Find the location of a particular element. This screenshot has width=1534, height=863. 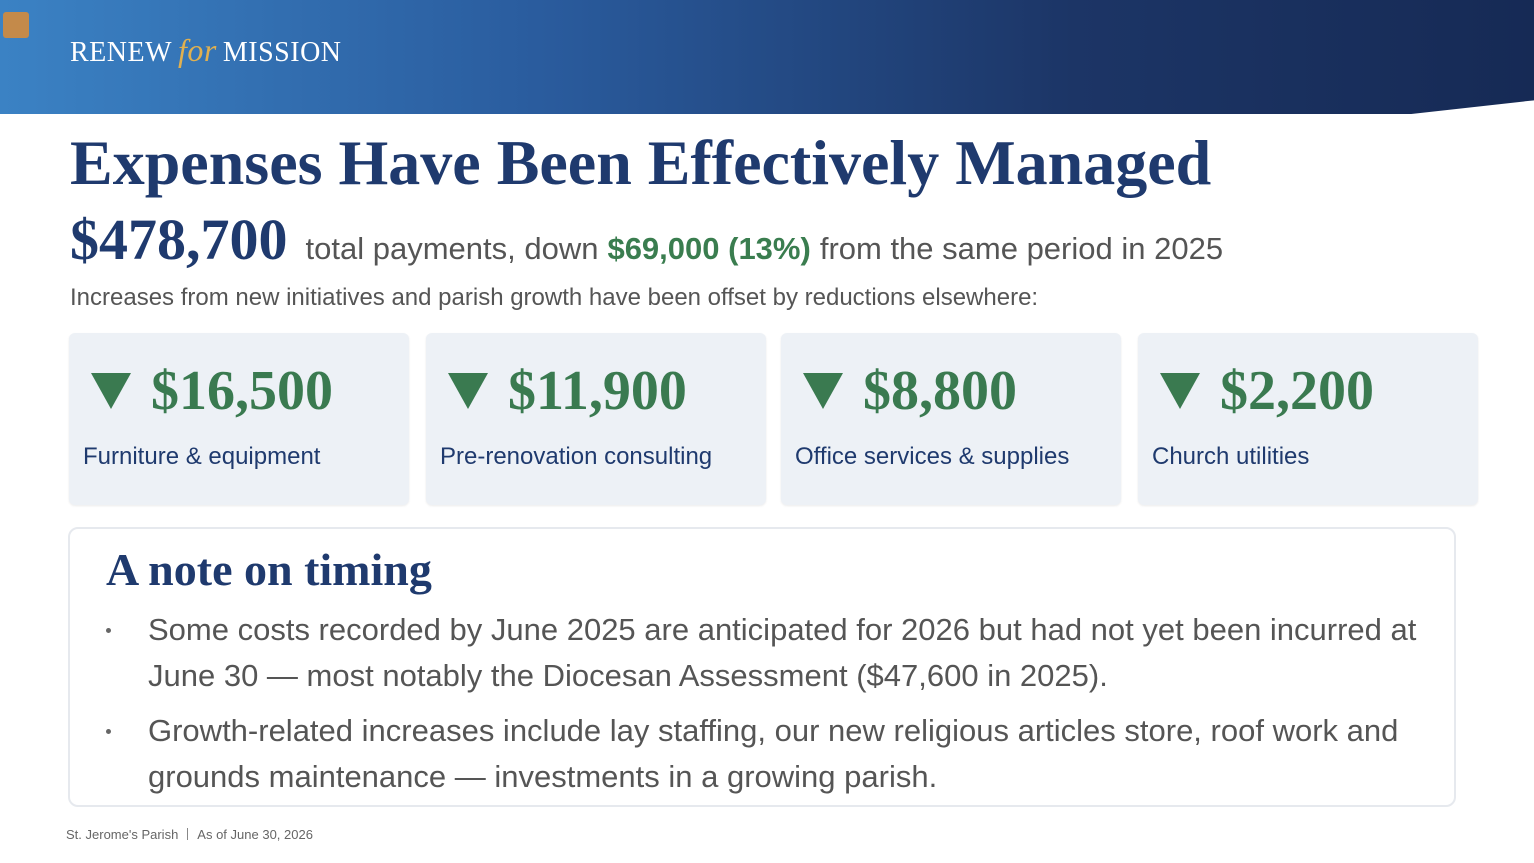

card-amount: $2,200 is located at coordinates (1297, 391).